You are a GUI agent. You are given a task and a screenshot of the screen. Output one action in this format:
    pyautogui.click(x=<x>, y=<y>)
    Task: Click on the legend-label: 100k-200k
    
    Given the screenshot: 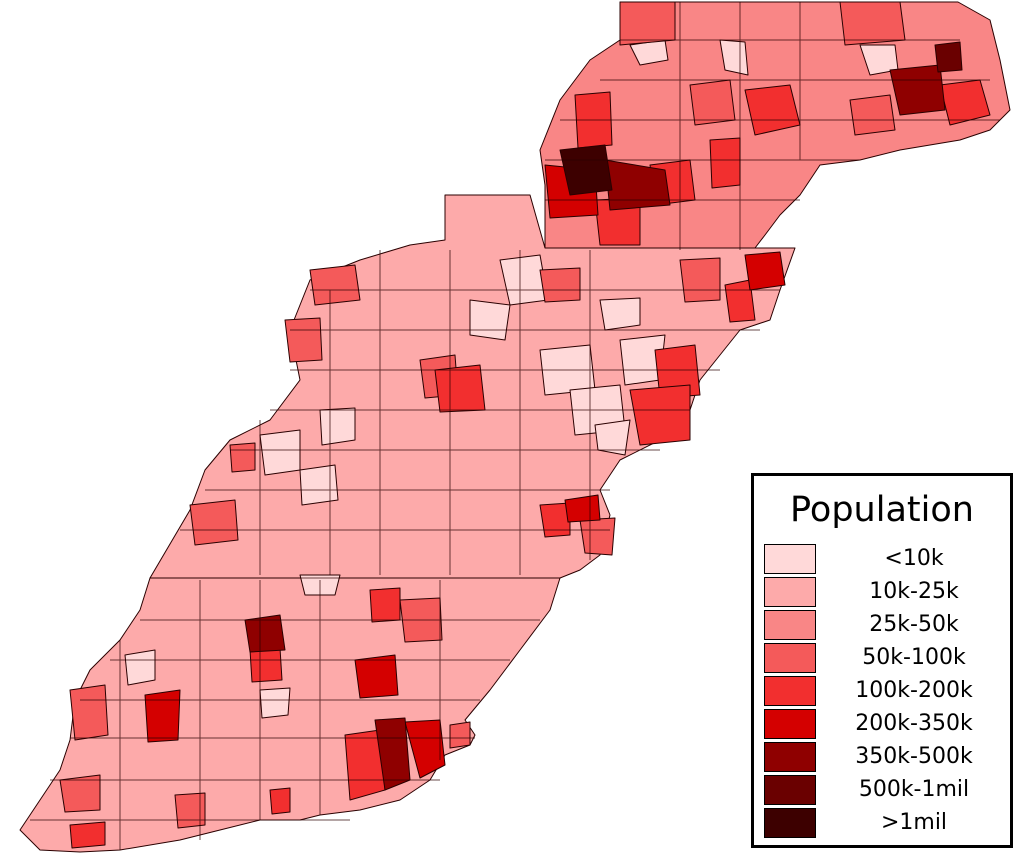 What is the action you would take?
    pyautogui.click(x=914, y=690)
    